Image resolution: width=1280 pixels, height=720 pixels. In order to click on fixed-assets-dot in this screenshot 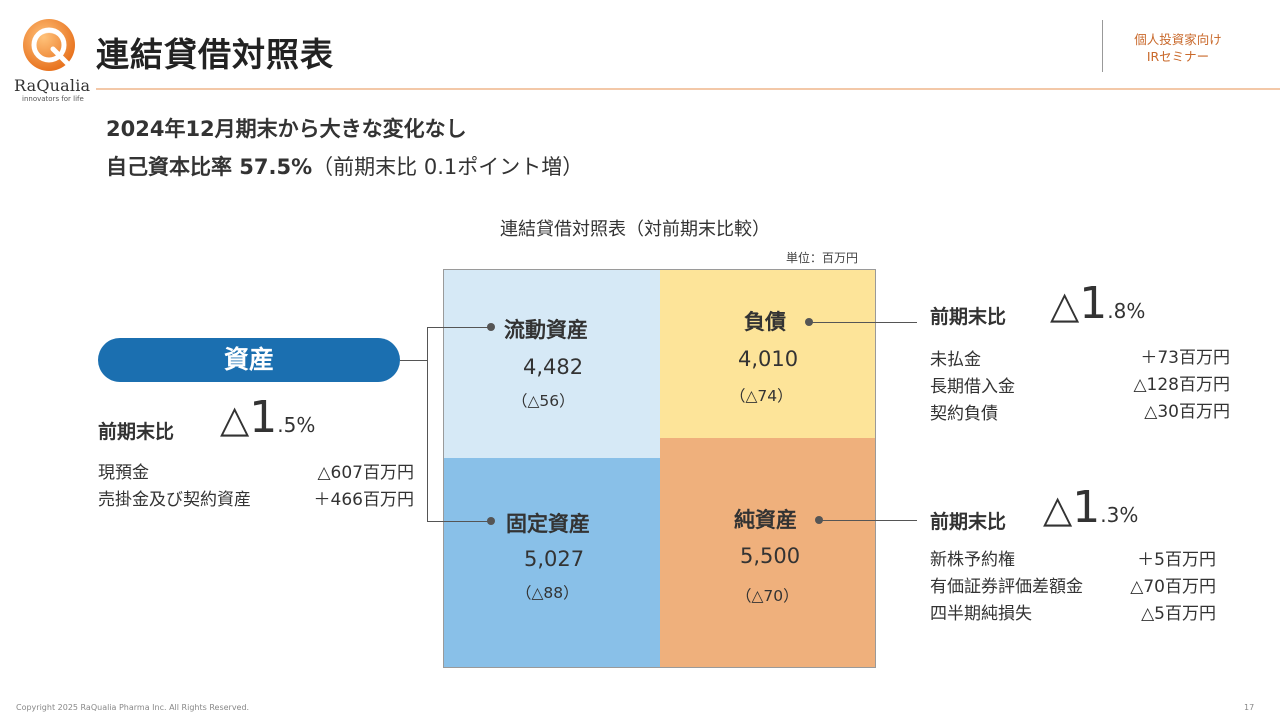, I will do `click(491, 521)`.